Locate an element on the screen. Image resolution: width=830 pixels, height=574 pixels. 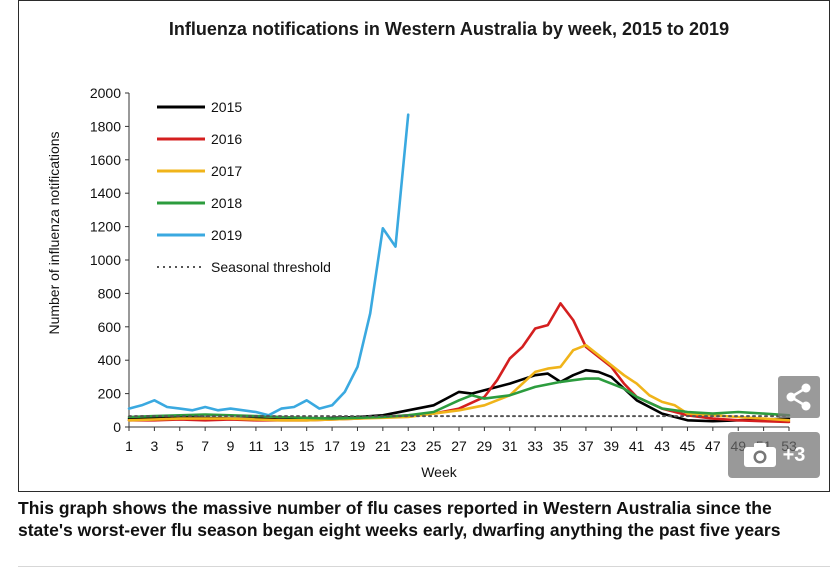
series-line-2017 is located at coordinates (459, 382).